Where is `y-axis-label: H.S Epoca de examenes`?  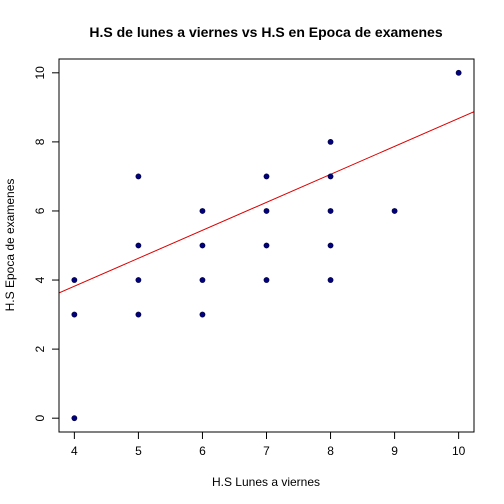
y-axis-label: H.S Epoca de examenes is located at coordinates (10, 245).